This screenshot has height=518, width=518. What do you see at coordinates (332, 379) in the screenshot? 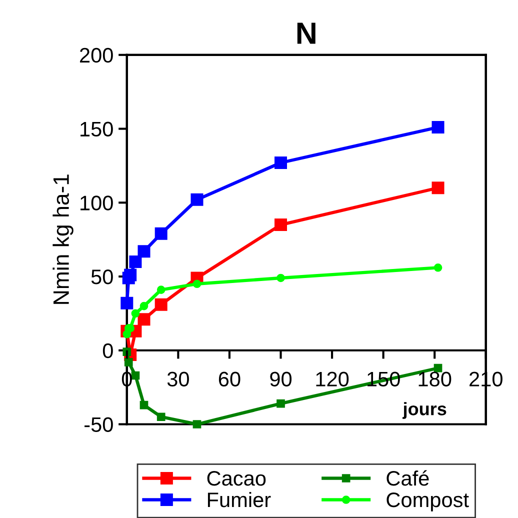
I see `x-tick-label: 120` at bounding box center [332, 379].